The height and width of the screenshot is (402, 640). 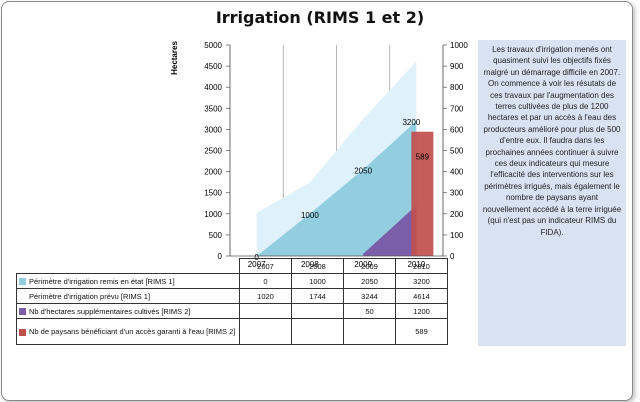 What do you see at coordinates (369, 311) in the screenshot?
I see `table-cell: 50` at bounding box center [369, 311].